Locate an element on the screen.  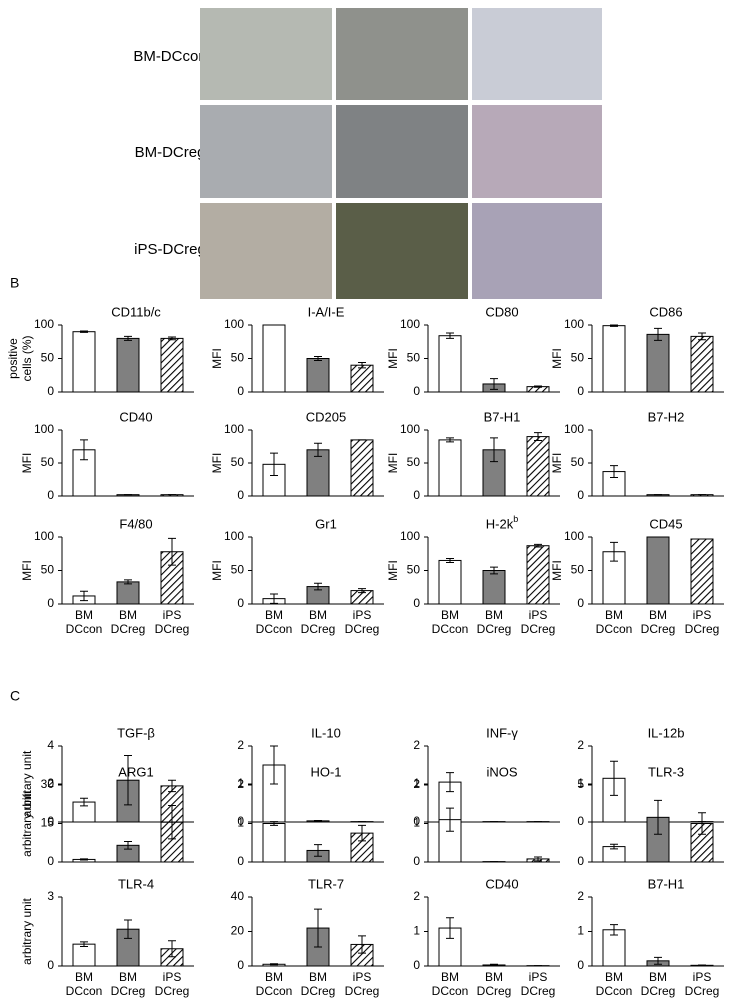
bar-chart: F4/80 0 50 100 MFI BM DCcon BM DCreg iPS DCreg is located at coordinates (107, 576).